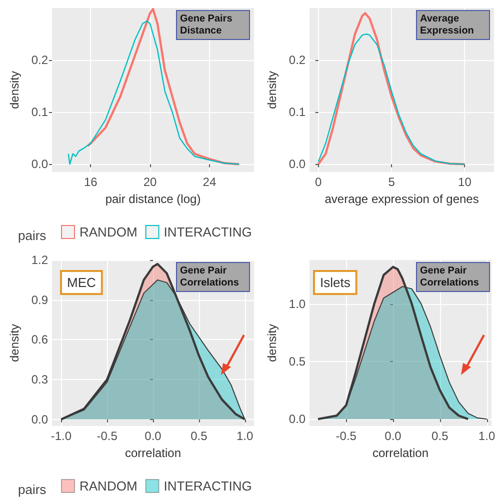  I want to click on x-axis-title: average expression of genes, so click(401, 199).